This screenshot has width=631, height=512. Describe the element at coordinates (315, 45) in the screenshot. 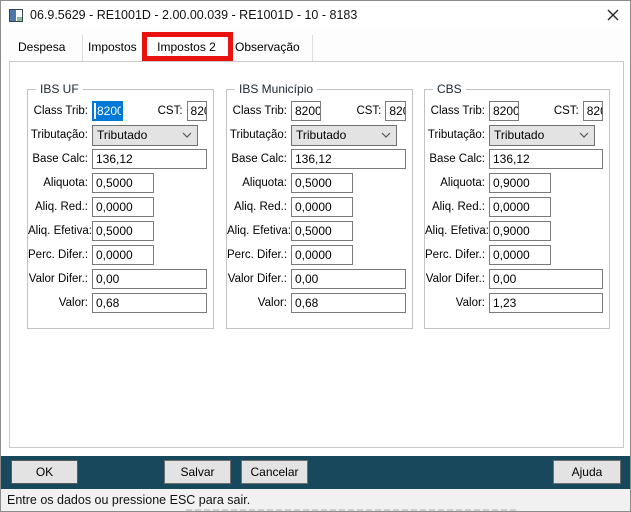

I see `tab-bar: Despesa Impostos Impostos 2 Observação` at that location.